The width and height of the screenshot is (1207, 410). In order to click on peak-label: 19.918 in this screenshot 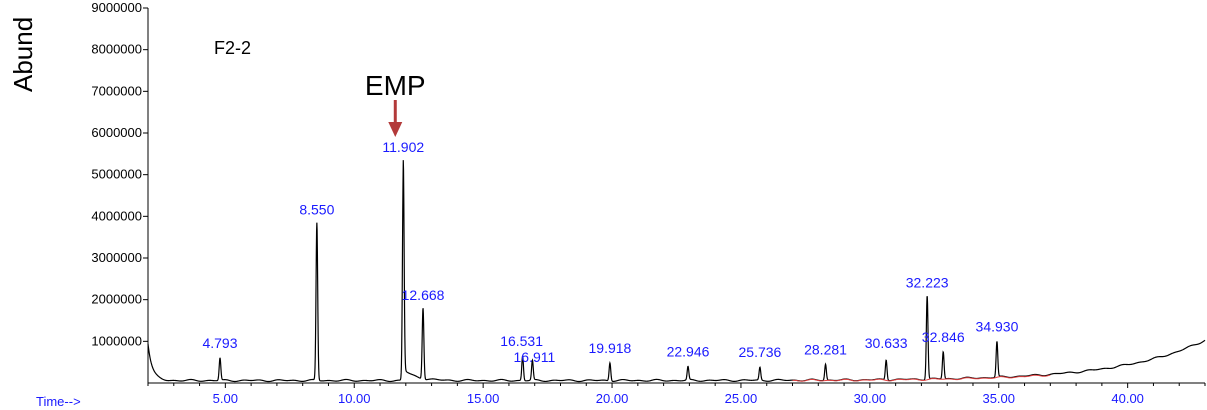, I will do `click(610, 348)`.